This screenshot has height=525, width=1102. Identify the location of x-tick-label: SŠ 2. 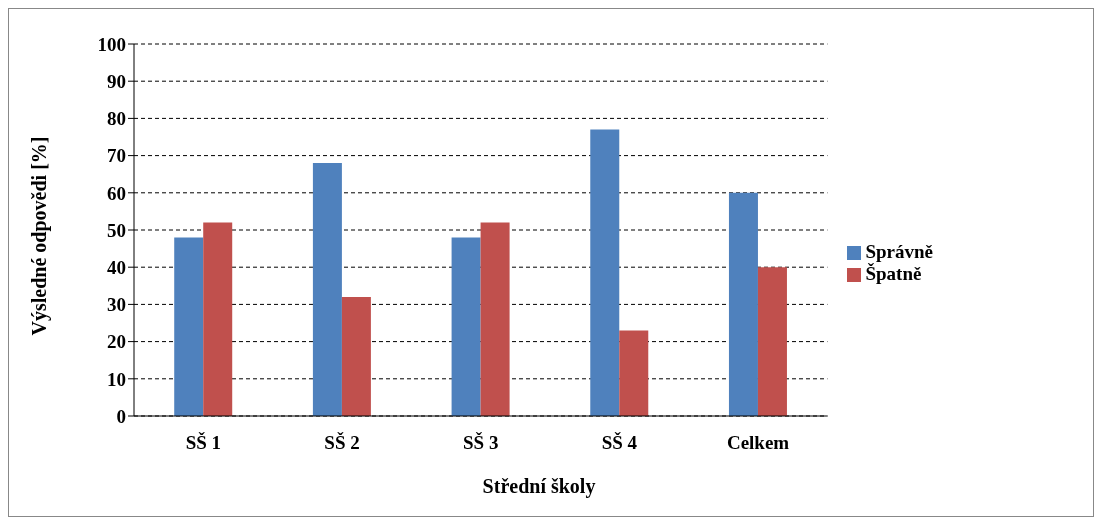
(342, 443).